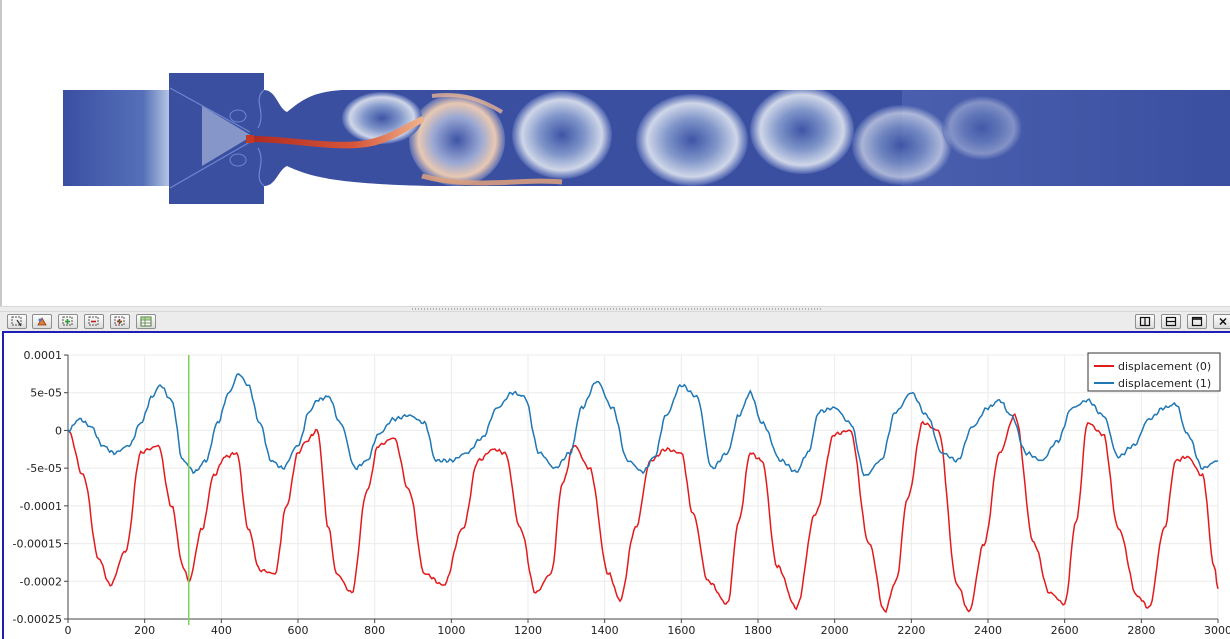  I want to click on y-tick-label: -0.0001, so click(41, 506).